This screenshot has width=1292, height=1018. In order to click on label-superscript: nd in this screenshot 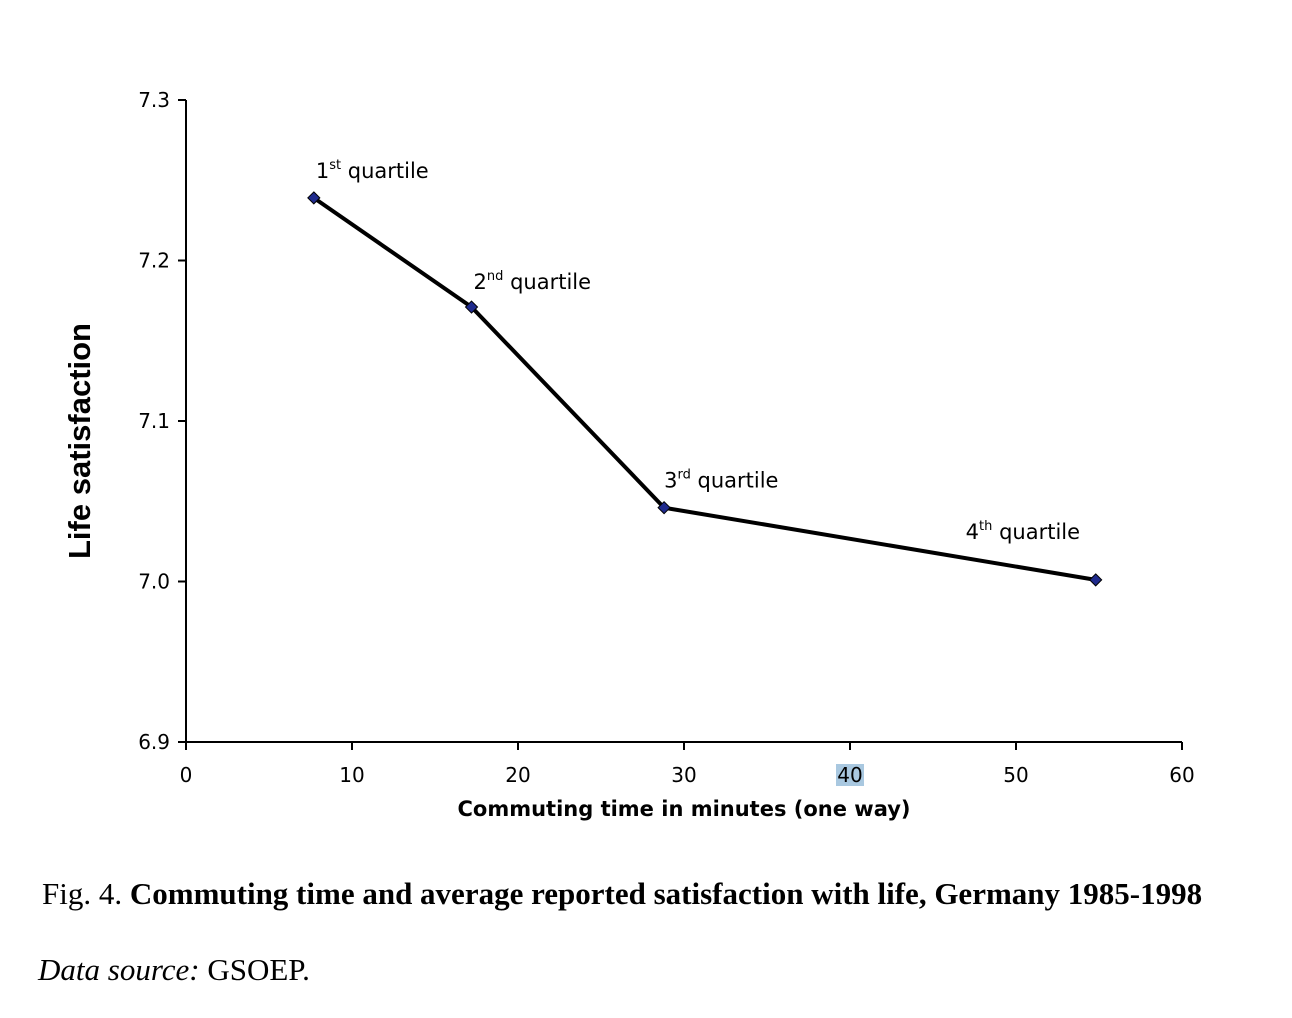, I will do `click(495, 276)`.